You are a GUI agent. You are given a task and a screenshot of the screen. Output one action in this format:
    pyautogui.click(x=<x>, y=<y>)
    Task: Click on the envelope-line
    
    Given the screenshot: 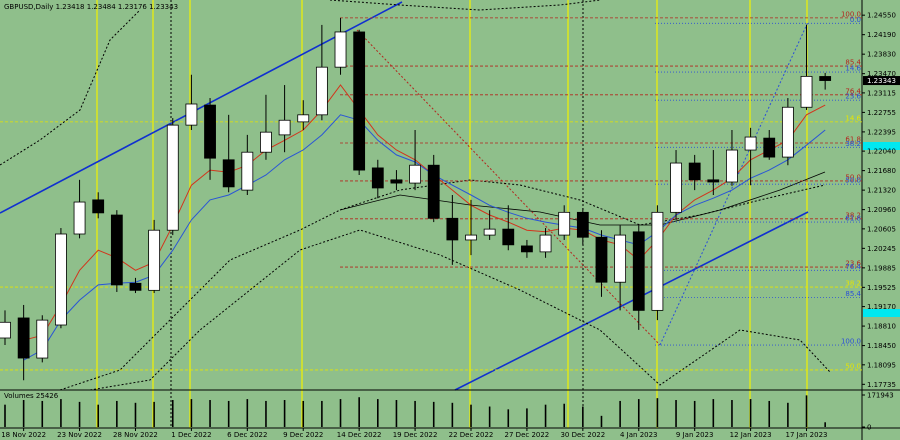 What is the action you would take?
    pyautogui.click(x=70, y=87)
    